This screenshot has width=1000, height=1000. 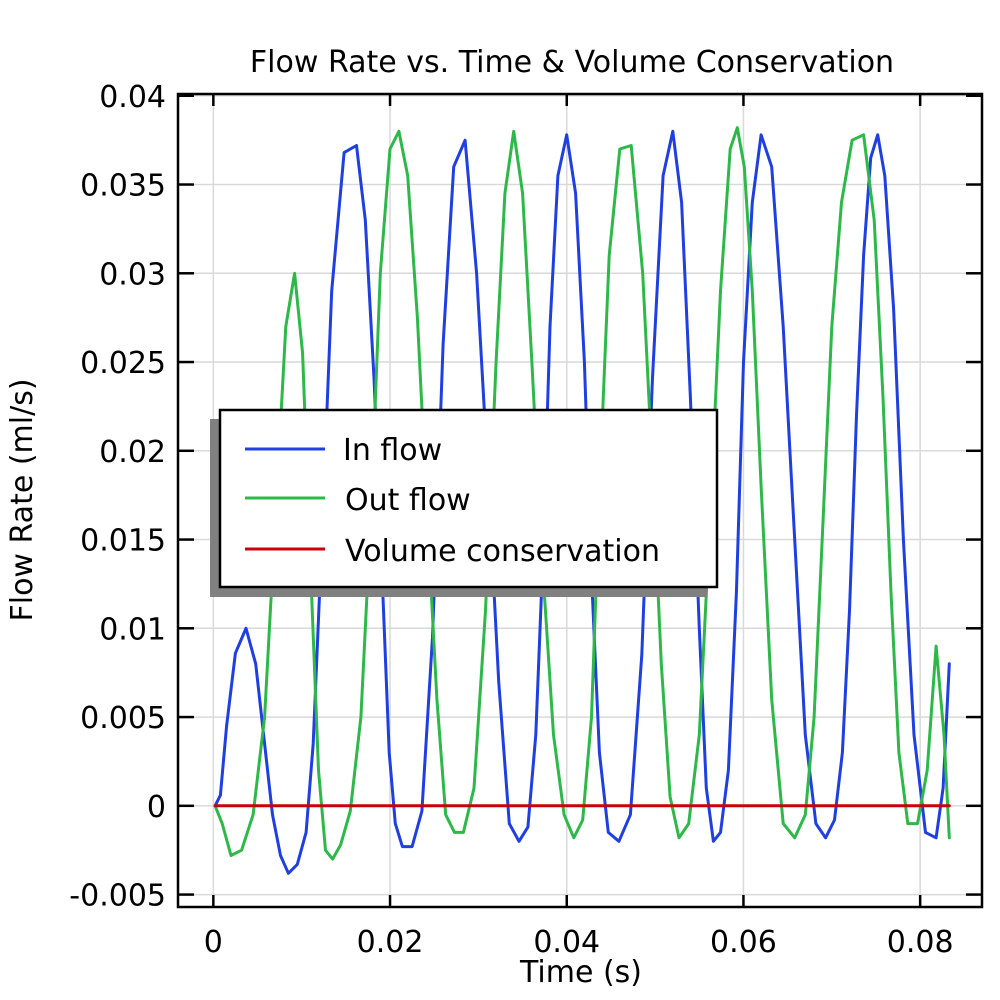 What do you see at coordinates (123, 363) in the screenshot?
I see `y-tick-label: 0.025` at bounding box center [123, 363].